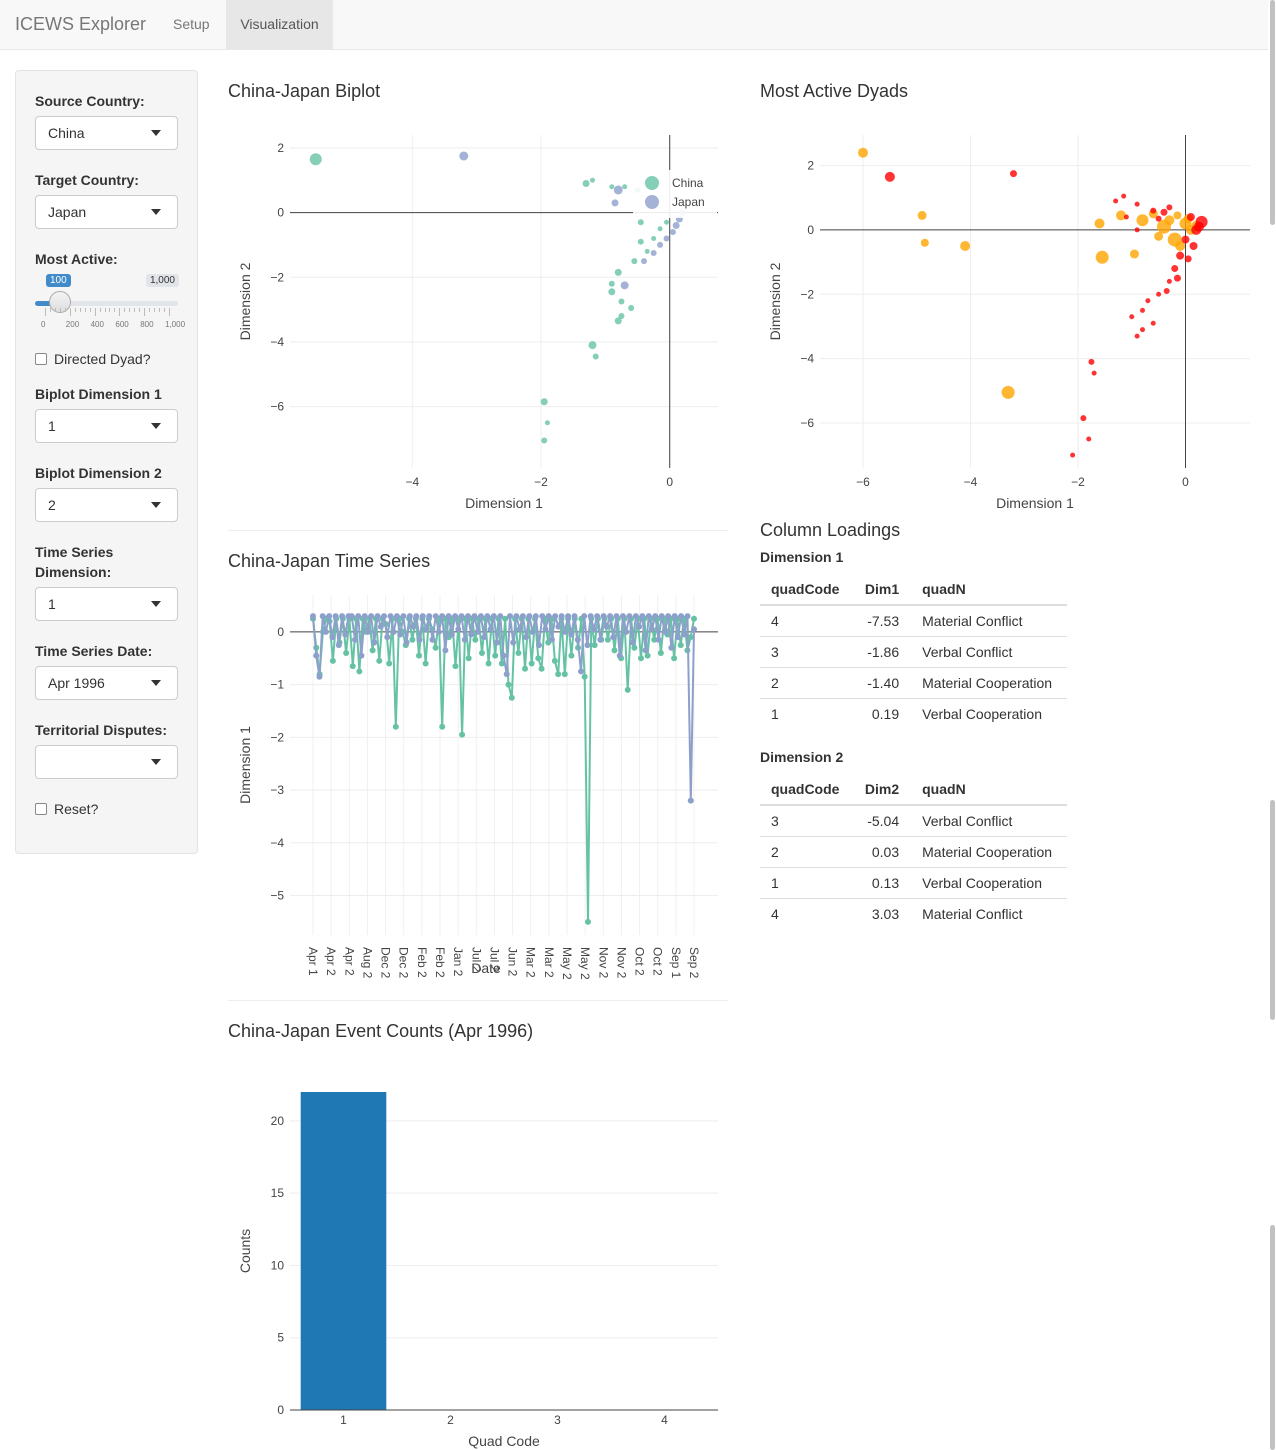  What do you see at coordinates (106, 212) in the screenshot?
I see `target-country-select: Japan` at bounding box center [106, 212].